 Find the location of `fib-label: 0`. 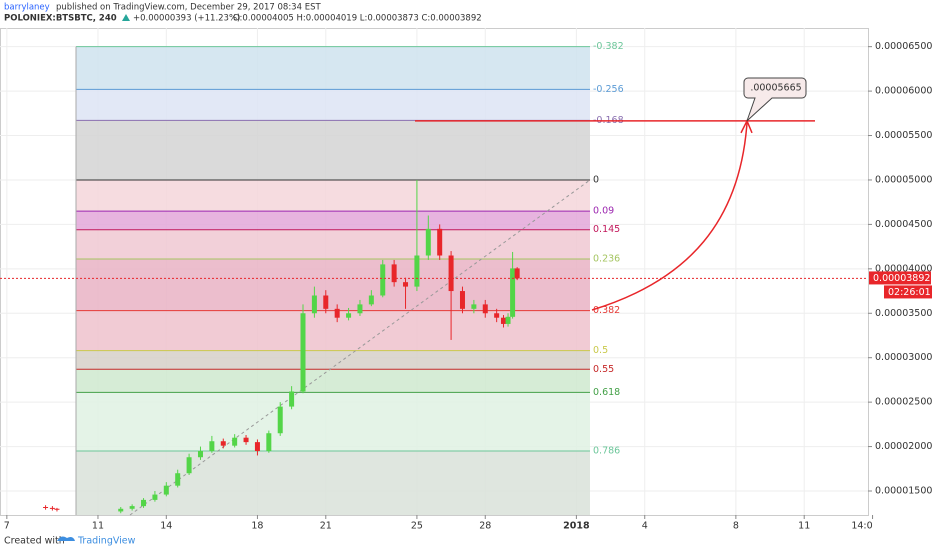

fib-label: 0 is located at coordinates (596, 179).